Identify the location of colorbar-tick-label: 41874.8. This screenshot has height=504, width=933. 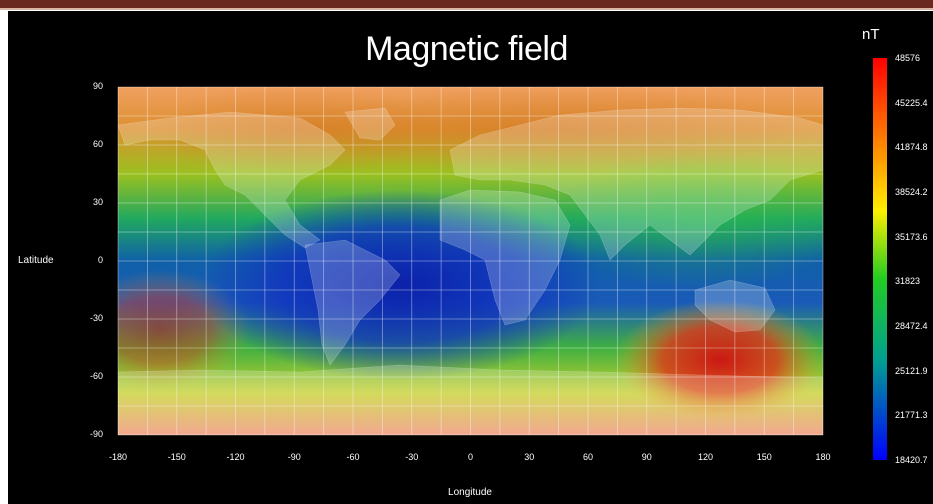
(911, 147).